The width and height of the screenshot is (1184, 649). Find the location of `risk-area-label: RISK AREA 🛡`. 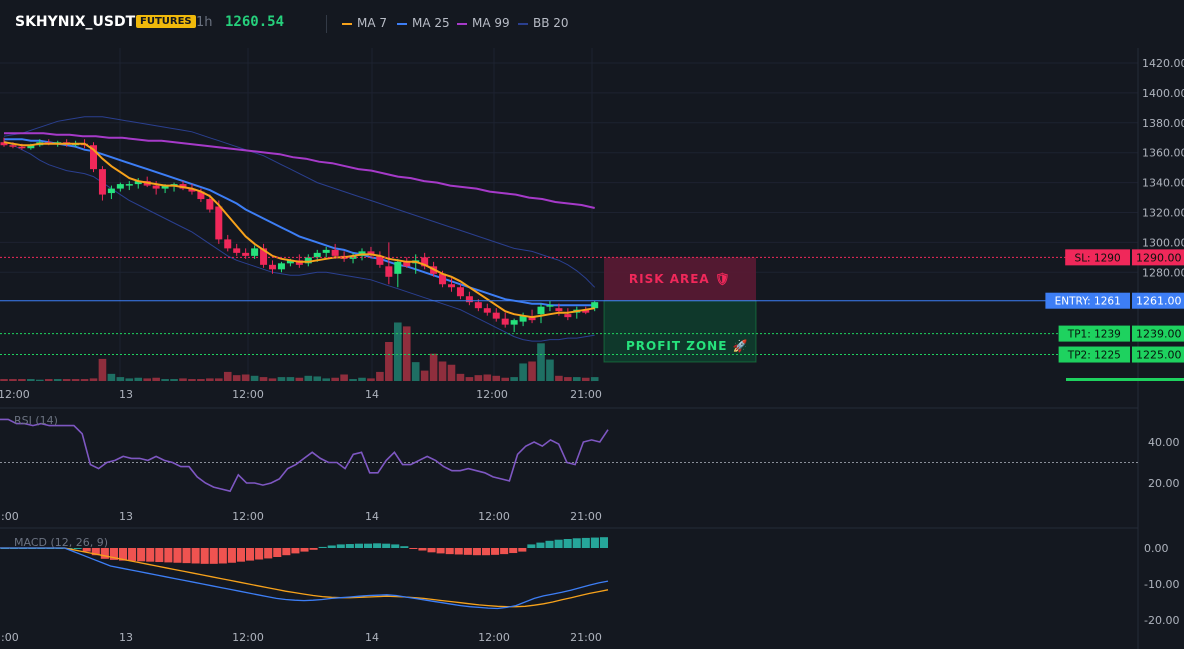

risk-area-label: RISK AREA 🛡 is located at coordinates (680, 279).